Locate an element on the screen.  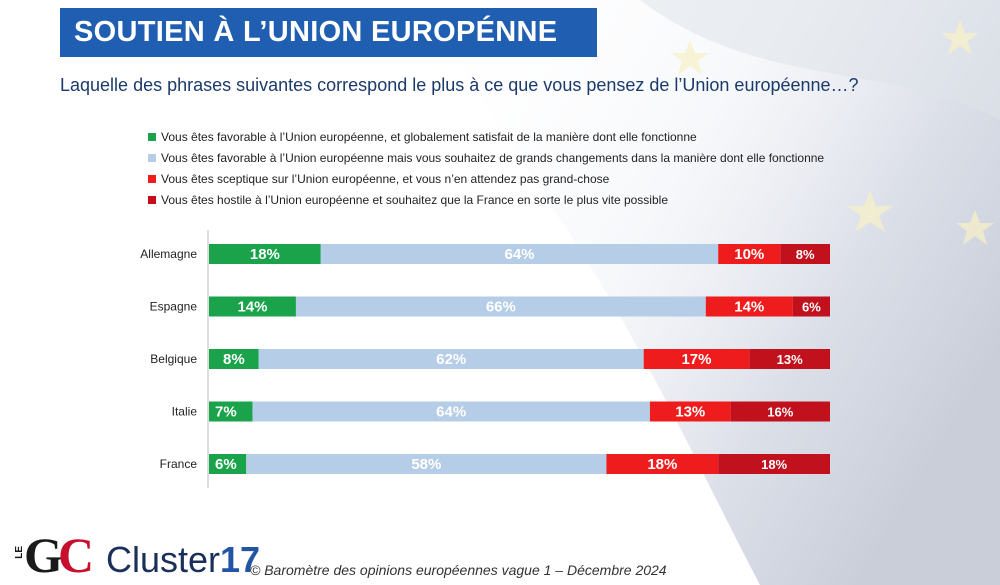
category-label: Belgique is located at coordinates (173, 359).